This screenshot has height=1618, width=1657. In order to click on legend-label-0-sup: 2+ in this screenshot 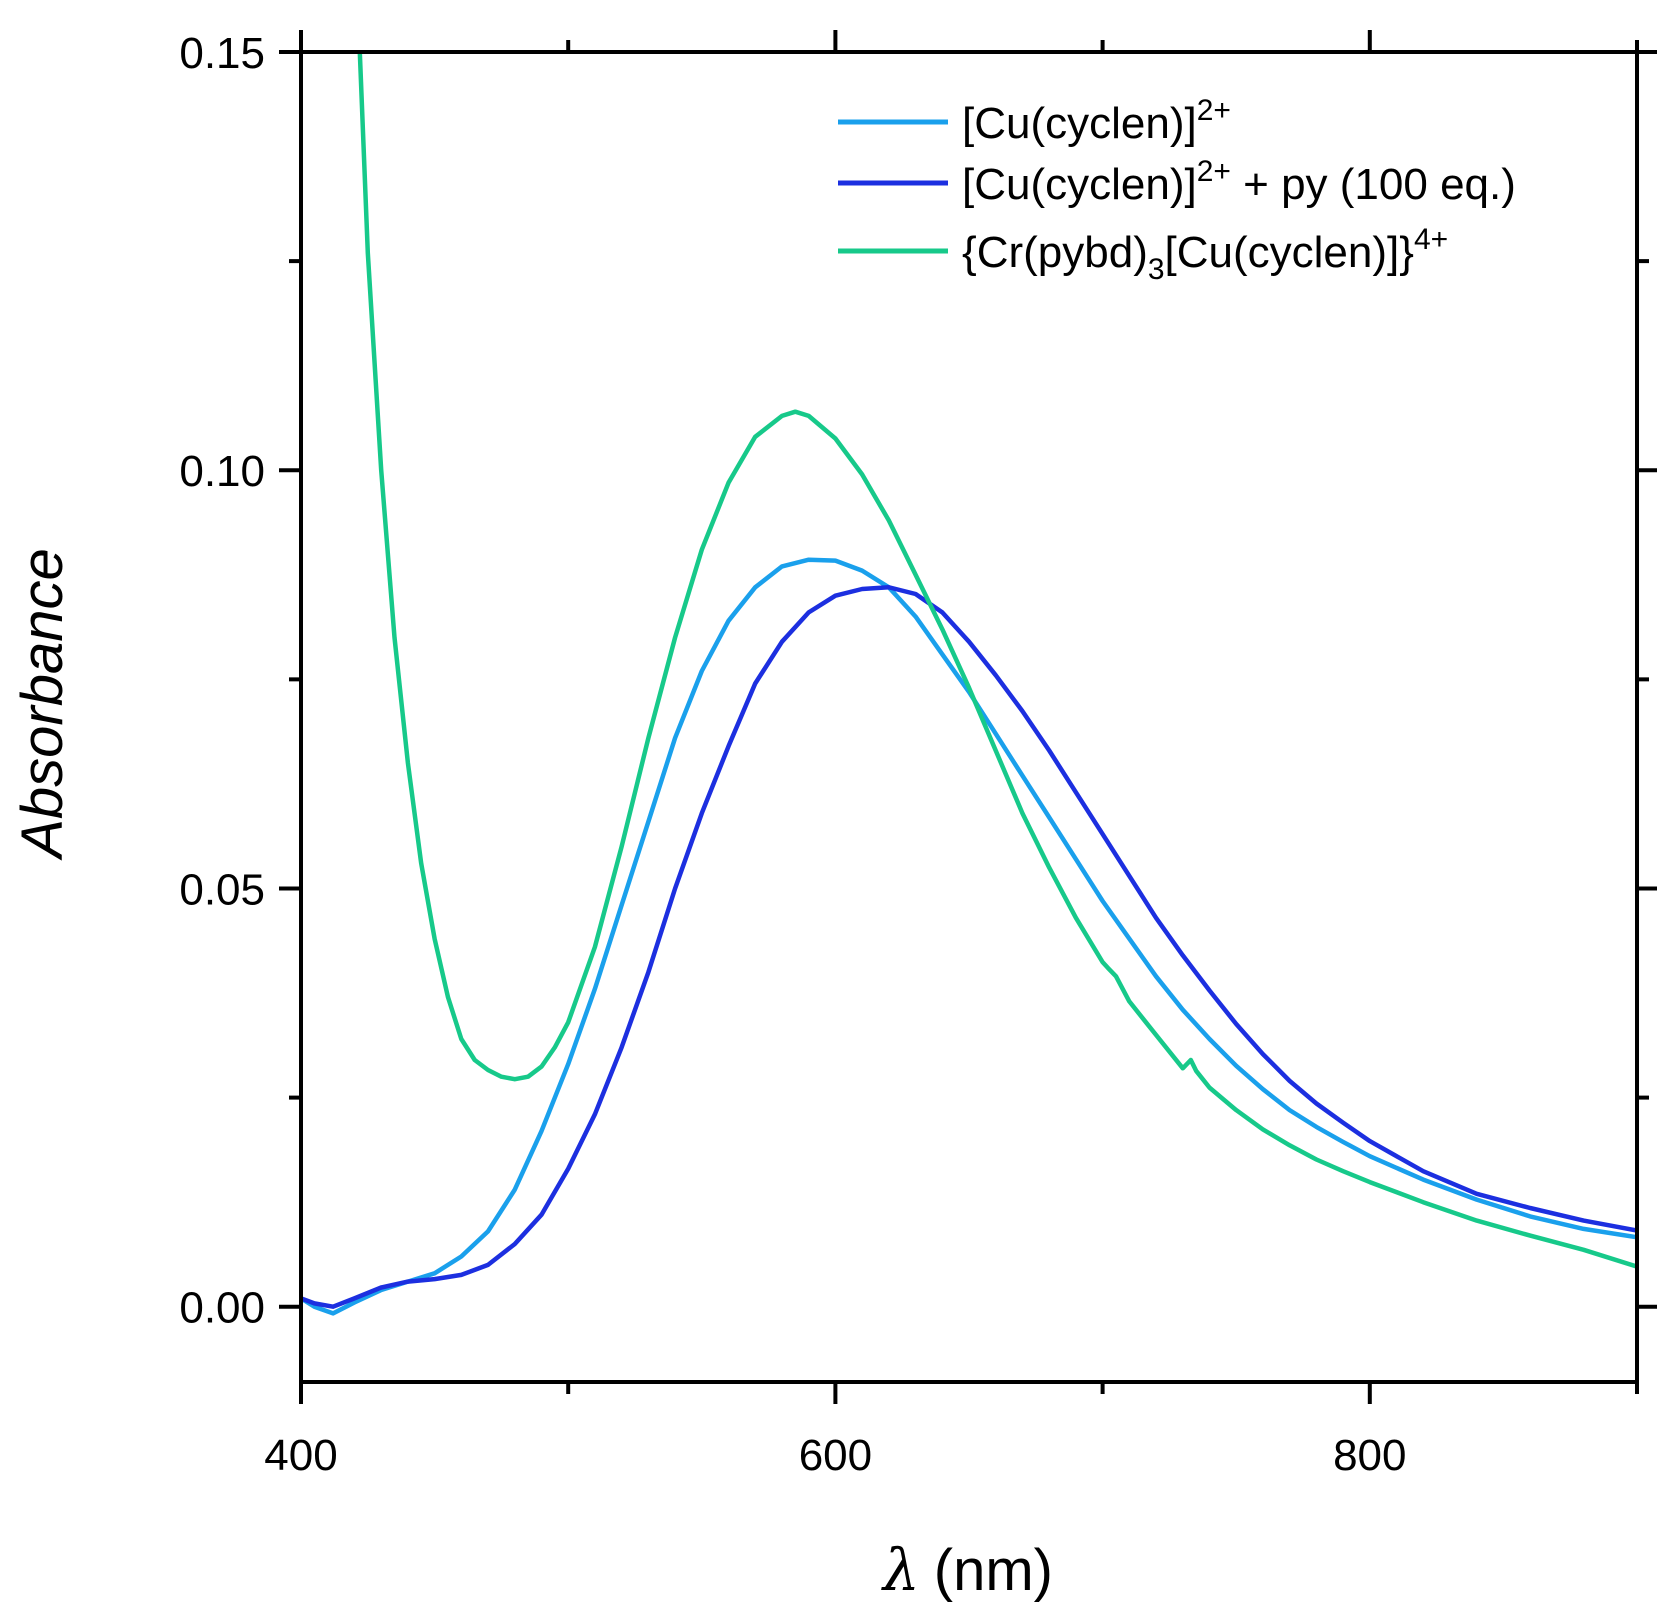, I will do `click(1214, 110)`.